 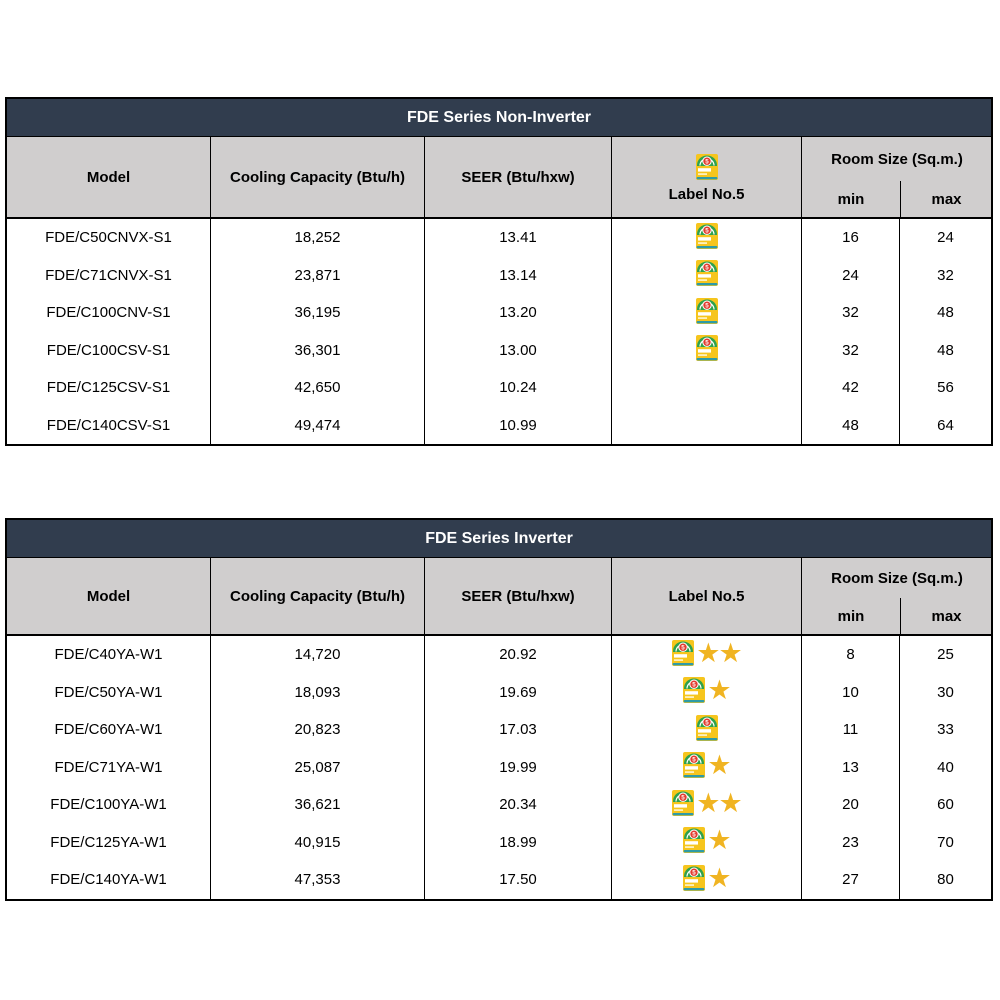 What do you see at coordinates (517, 805) in the screenshot?
I see `seer-cell: 20.34` at bounding box center [517, 805].